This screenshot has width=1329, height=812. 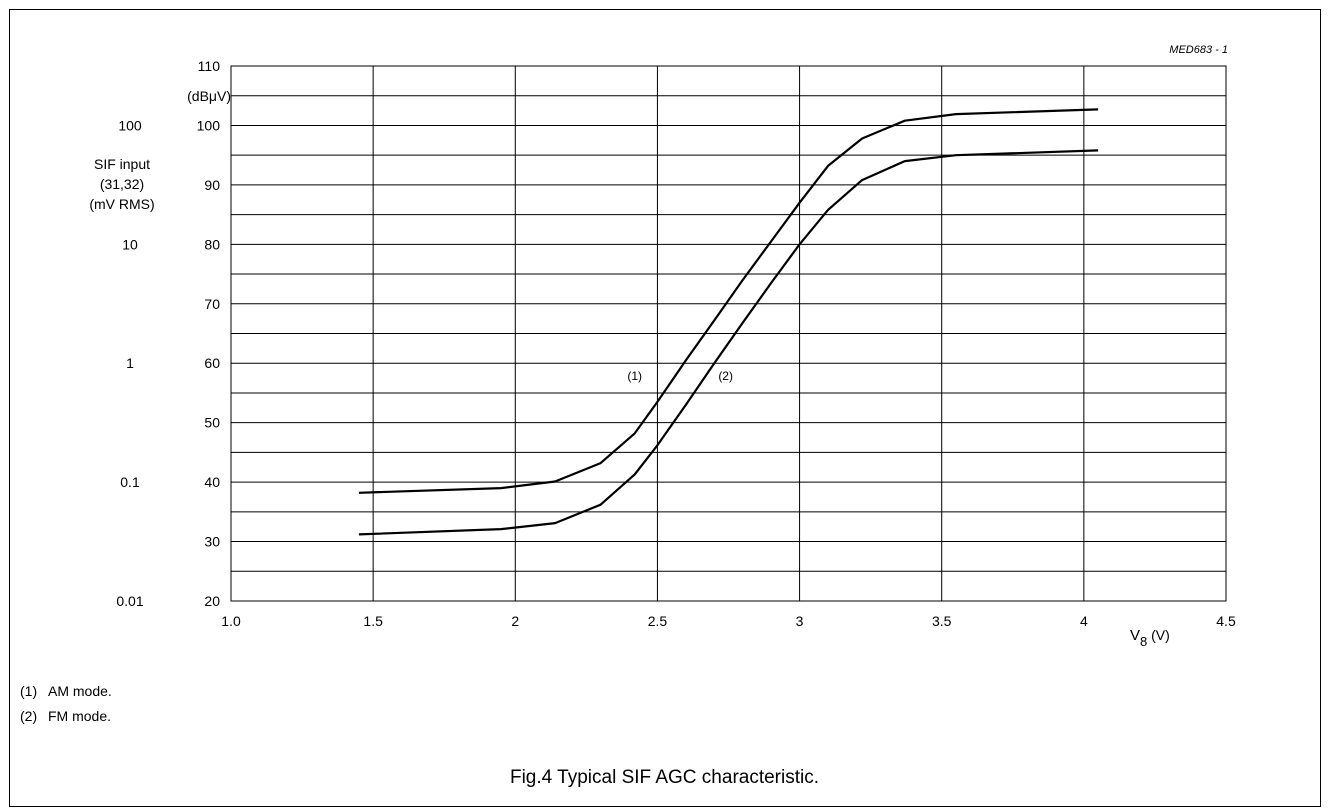 What do you see at coordinates (129, 601) in the screenshot?
I see `y2-tick-label: 0.01` at bounding box center [129, 601].